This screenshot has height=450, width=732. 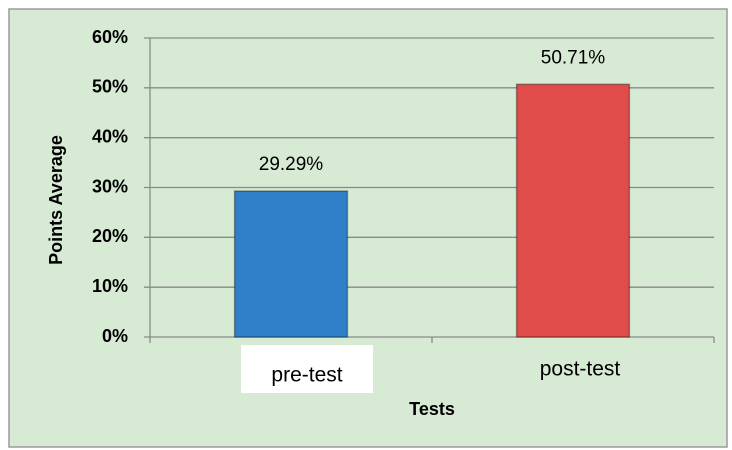 What do you see at coordinates (110, 186) in the screenshot?
I see `y-tick-label: 30%` at bounding box center [110, 186].